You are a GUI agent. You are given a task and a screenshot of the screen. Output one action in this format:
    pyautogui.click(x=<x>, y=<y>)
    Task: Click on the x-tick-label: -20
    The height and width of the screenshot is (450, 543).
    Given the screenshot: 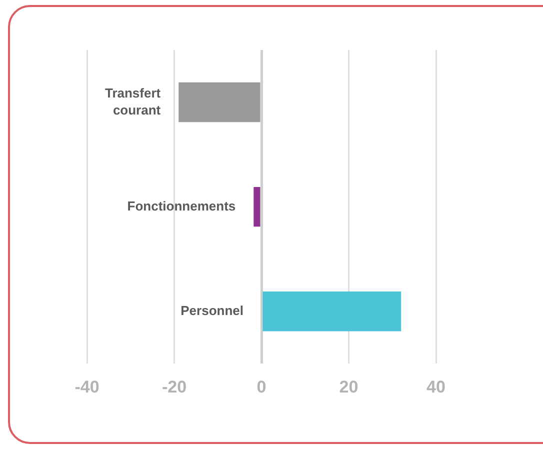 What is the action you would take?
    pyautogui.click(x=174, y=386)
    